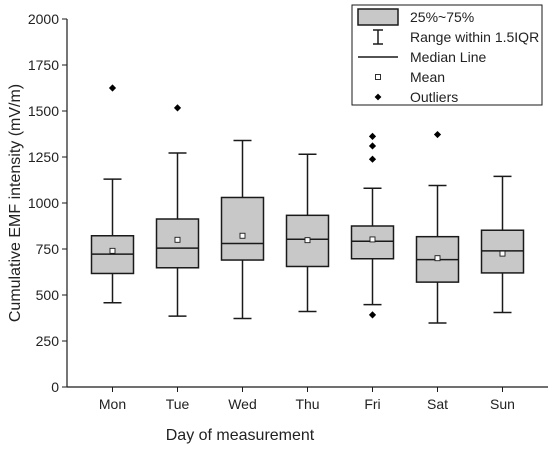 This screenshot has height=451, width=550. I want to click on x-tick-label: Fri, so click(372, 404).